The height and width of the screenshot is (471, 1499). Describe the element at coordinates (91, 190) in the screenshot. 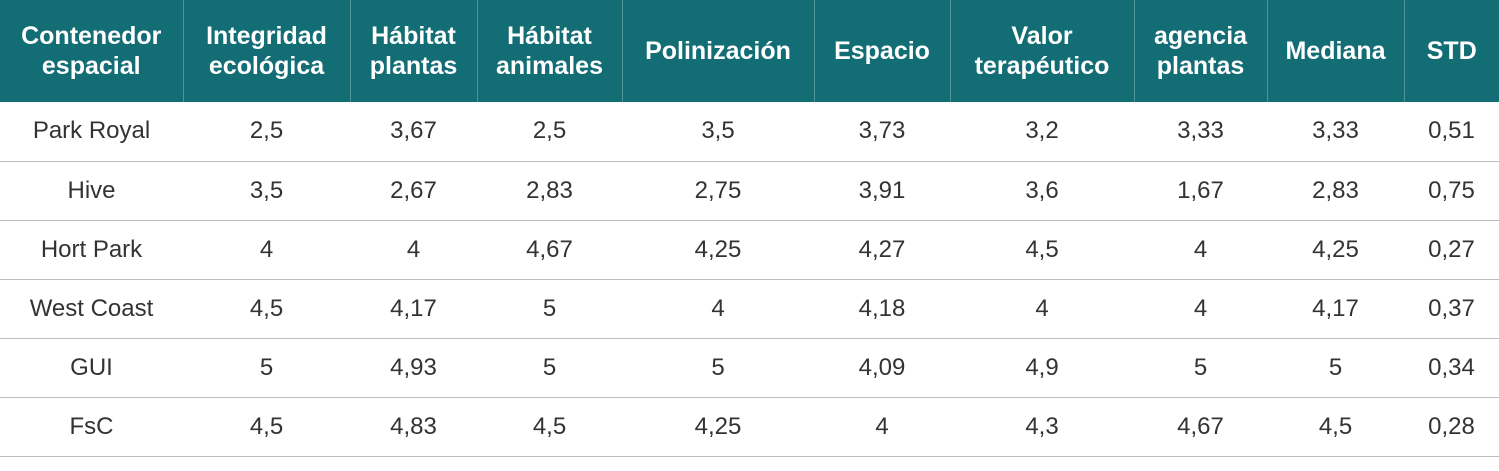

I see `row-label-cell: Hive` at that location.